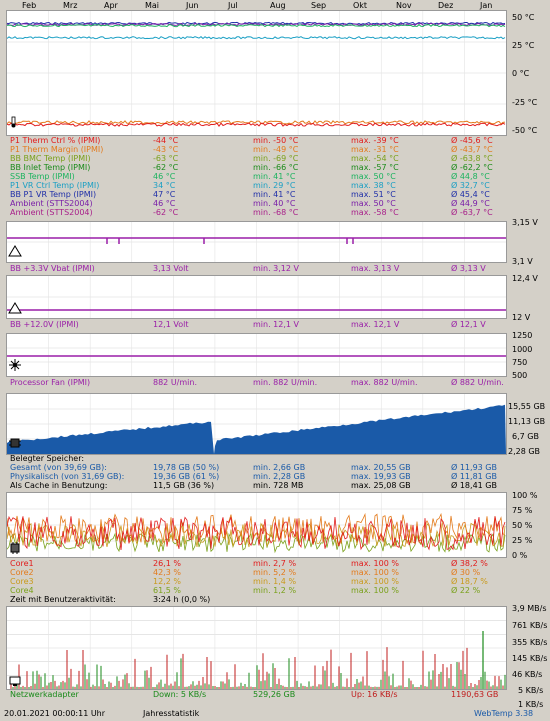  Describe the element at coordinates (52, 268) in the screenshot. I see `legend-name: BB +3.3V Vbat (IPMI)` at that location.